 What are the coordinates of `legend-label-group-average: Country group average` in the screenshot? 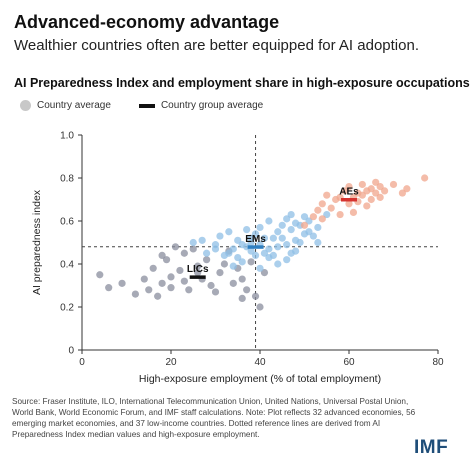 It's located at (212, 105).